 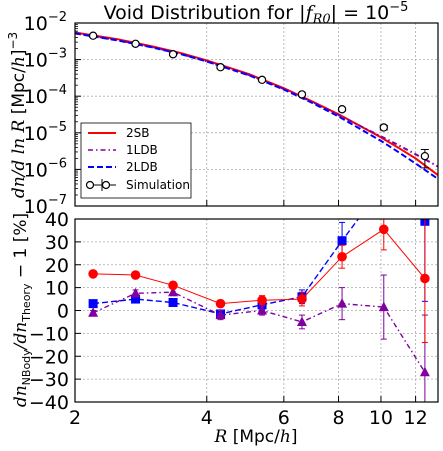 I want to click on legend-label-simulation: Simulation, so click(x=158, y=185).